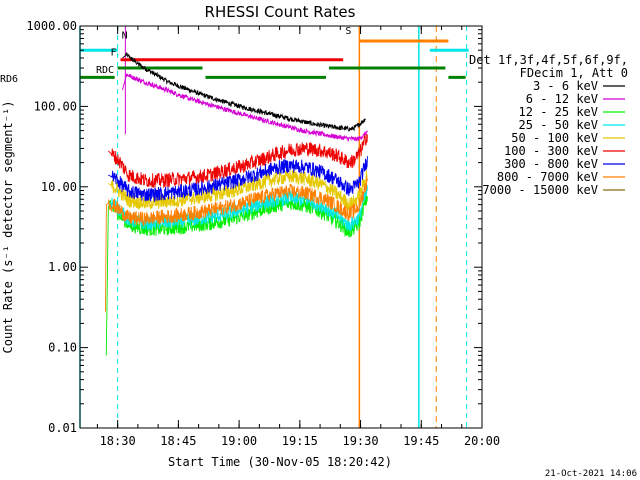 This screenshot has height=480, width=640. What do you see at coordinates (239, 441) in the screenshot?
I see `x-tick-label: 19:00` at bounding box center [239, 441].